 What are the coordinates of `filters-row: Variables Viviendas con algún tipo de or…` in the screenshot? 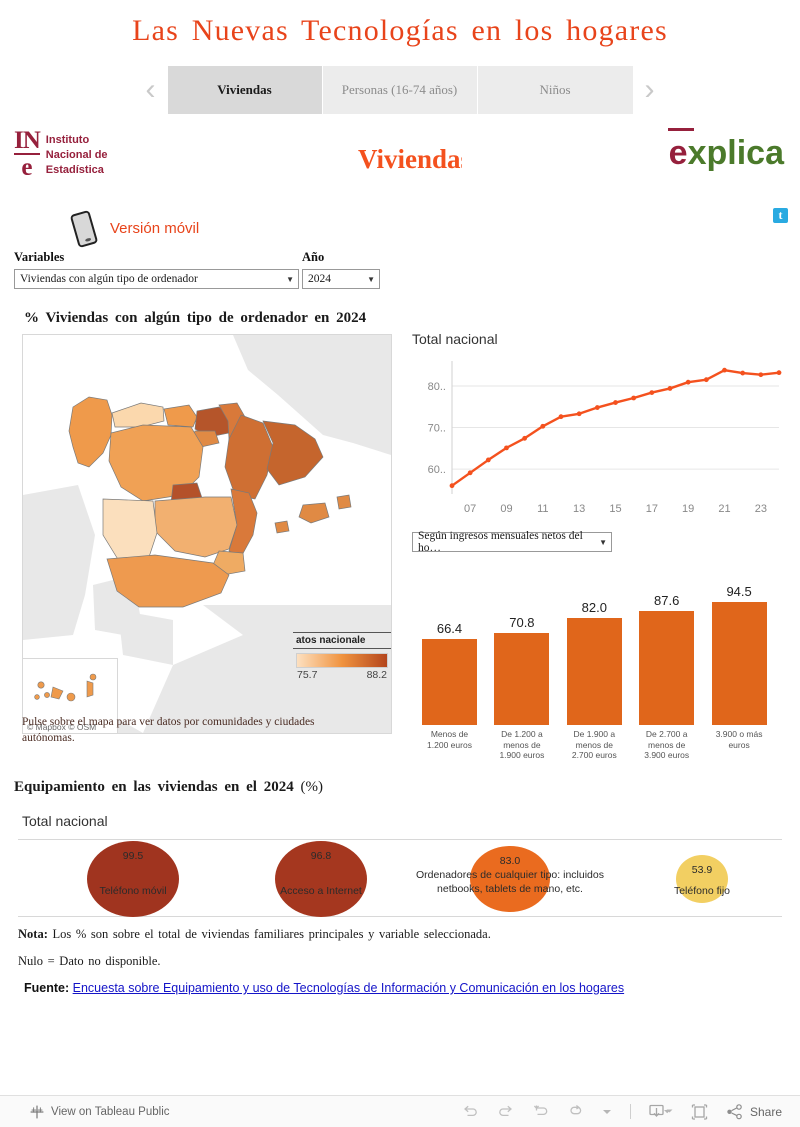 It's located at (400, 273).